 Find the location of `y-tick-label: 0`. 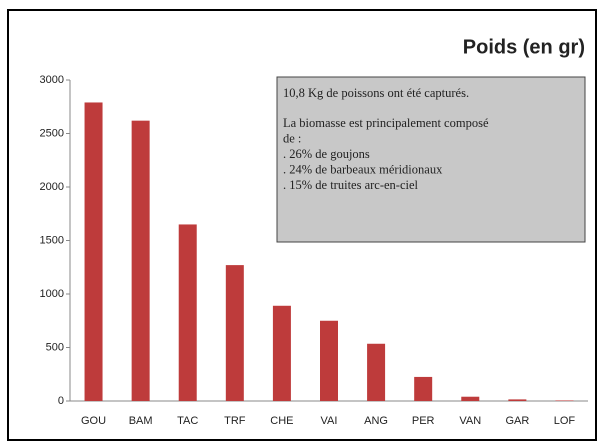

y-tick-label: 0 is located at coordinates (61, 401).